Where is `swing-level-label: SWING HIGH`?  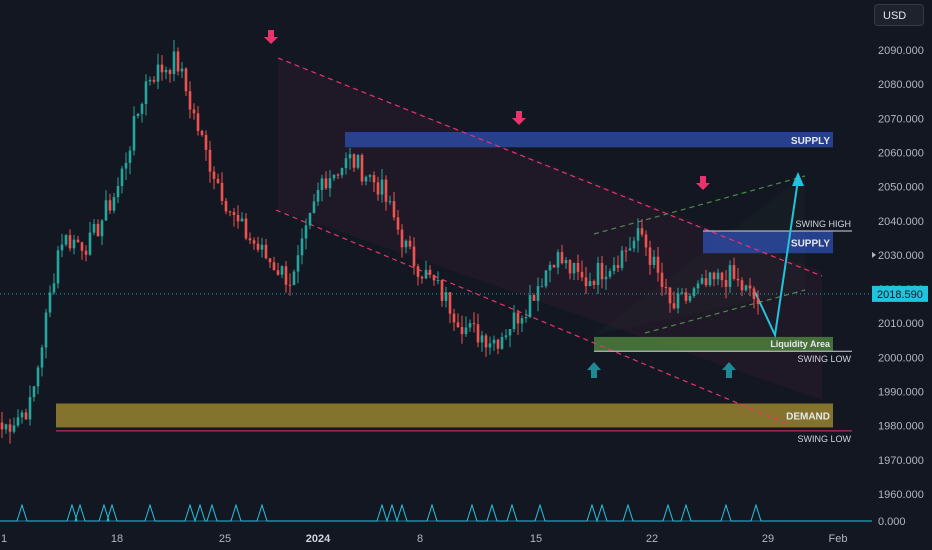
swing-level-label: SWING HIGH is located at coordinates (824, 224).